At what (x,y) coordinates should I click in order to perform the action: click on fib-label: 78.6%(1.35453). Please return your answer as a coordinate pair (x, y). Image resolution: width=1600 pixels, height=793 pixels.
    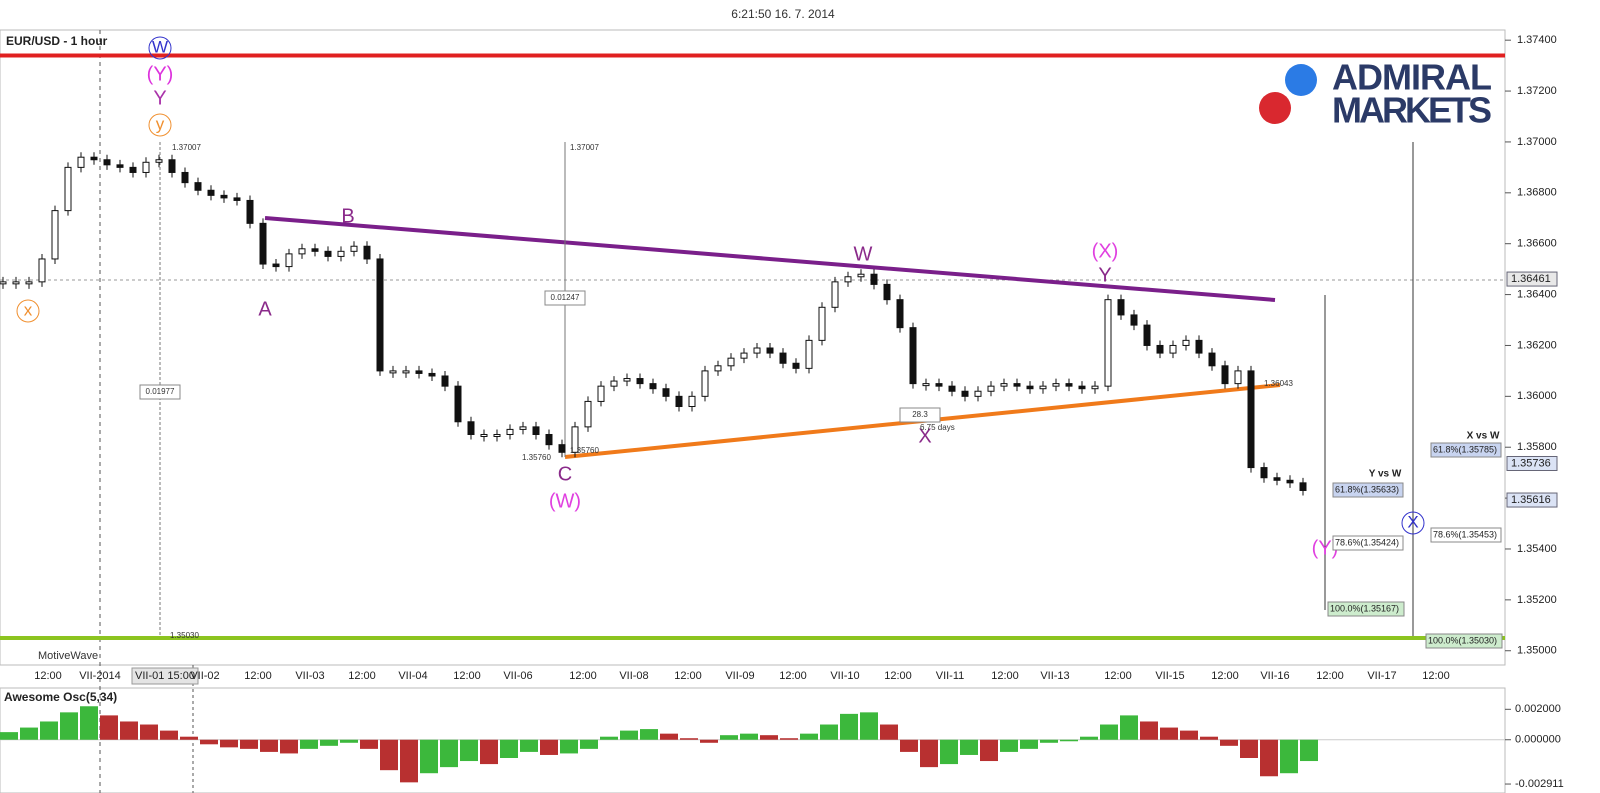
    Looking at the image, I should click on (1465, 534).